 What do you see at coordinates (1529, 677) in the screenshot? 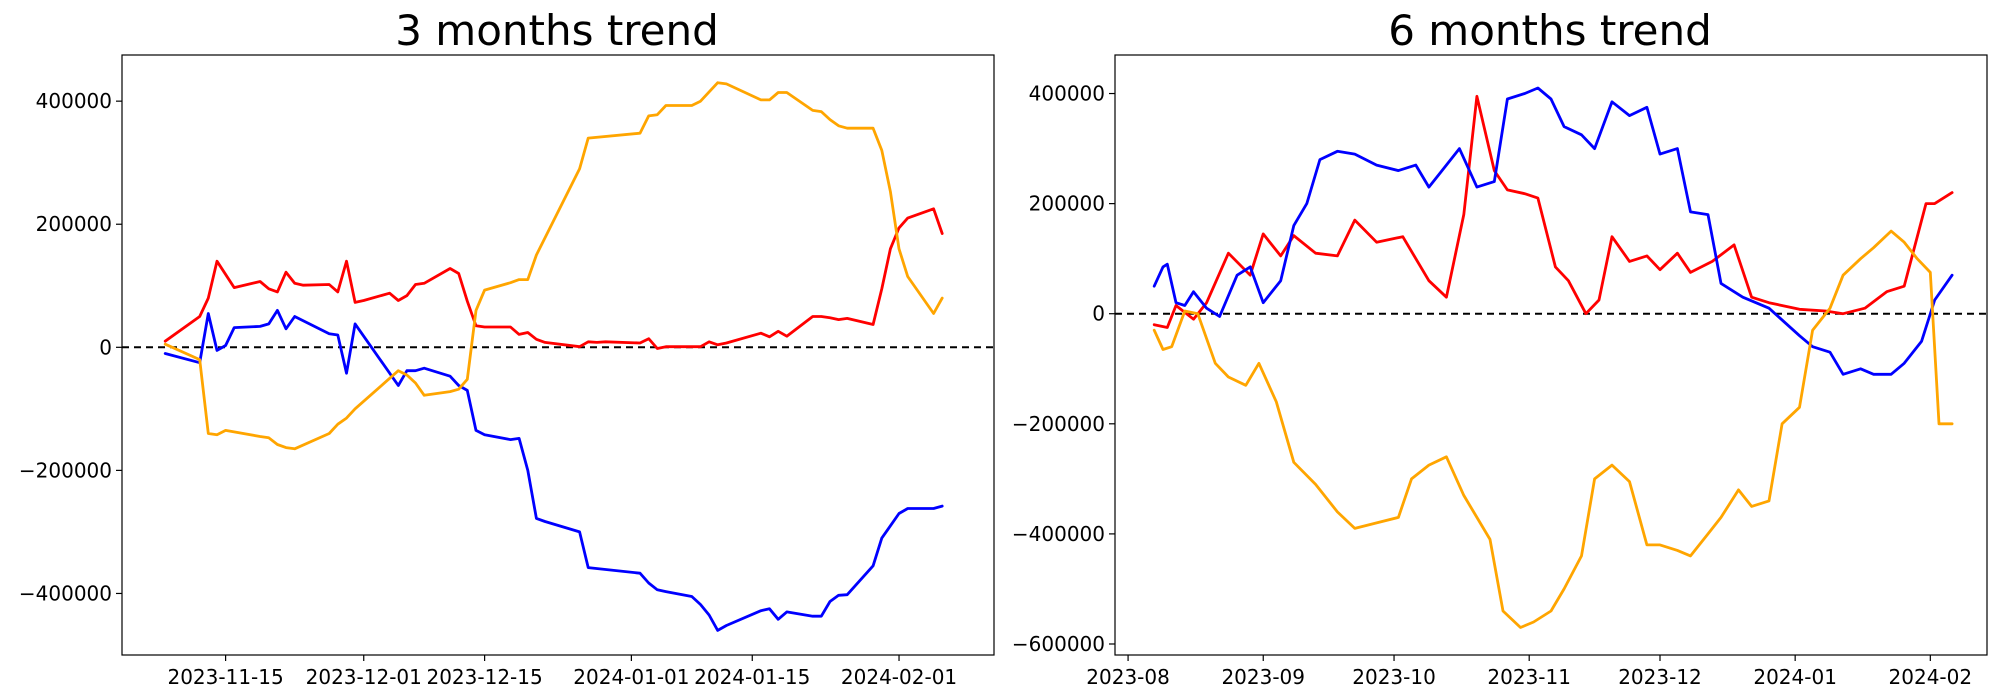
I see `x-tick-label: 2023-11` at bounding box center [1529, 677].